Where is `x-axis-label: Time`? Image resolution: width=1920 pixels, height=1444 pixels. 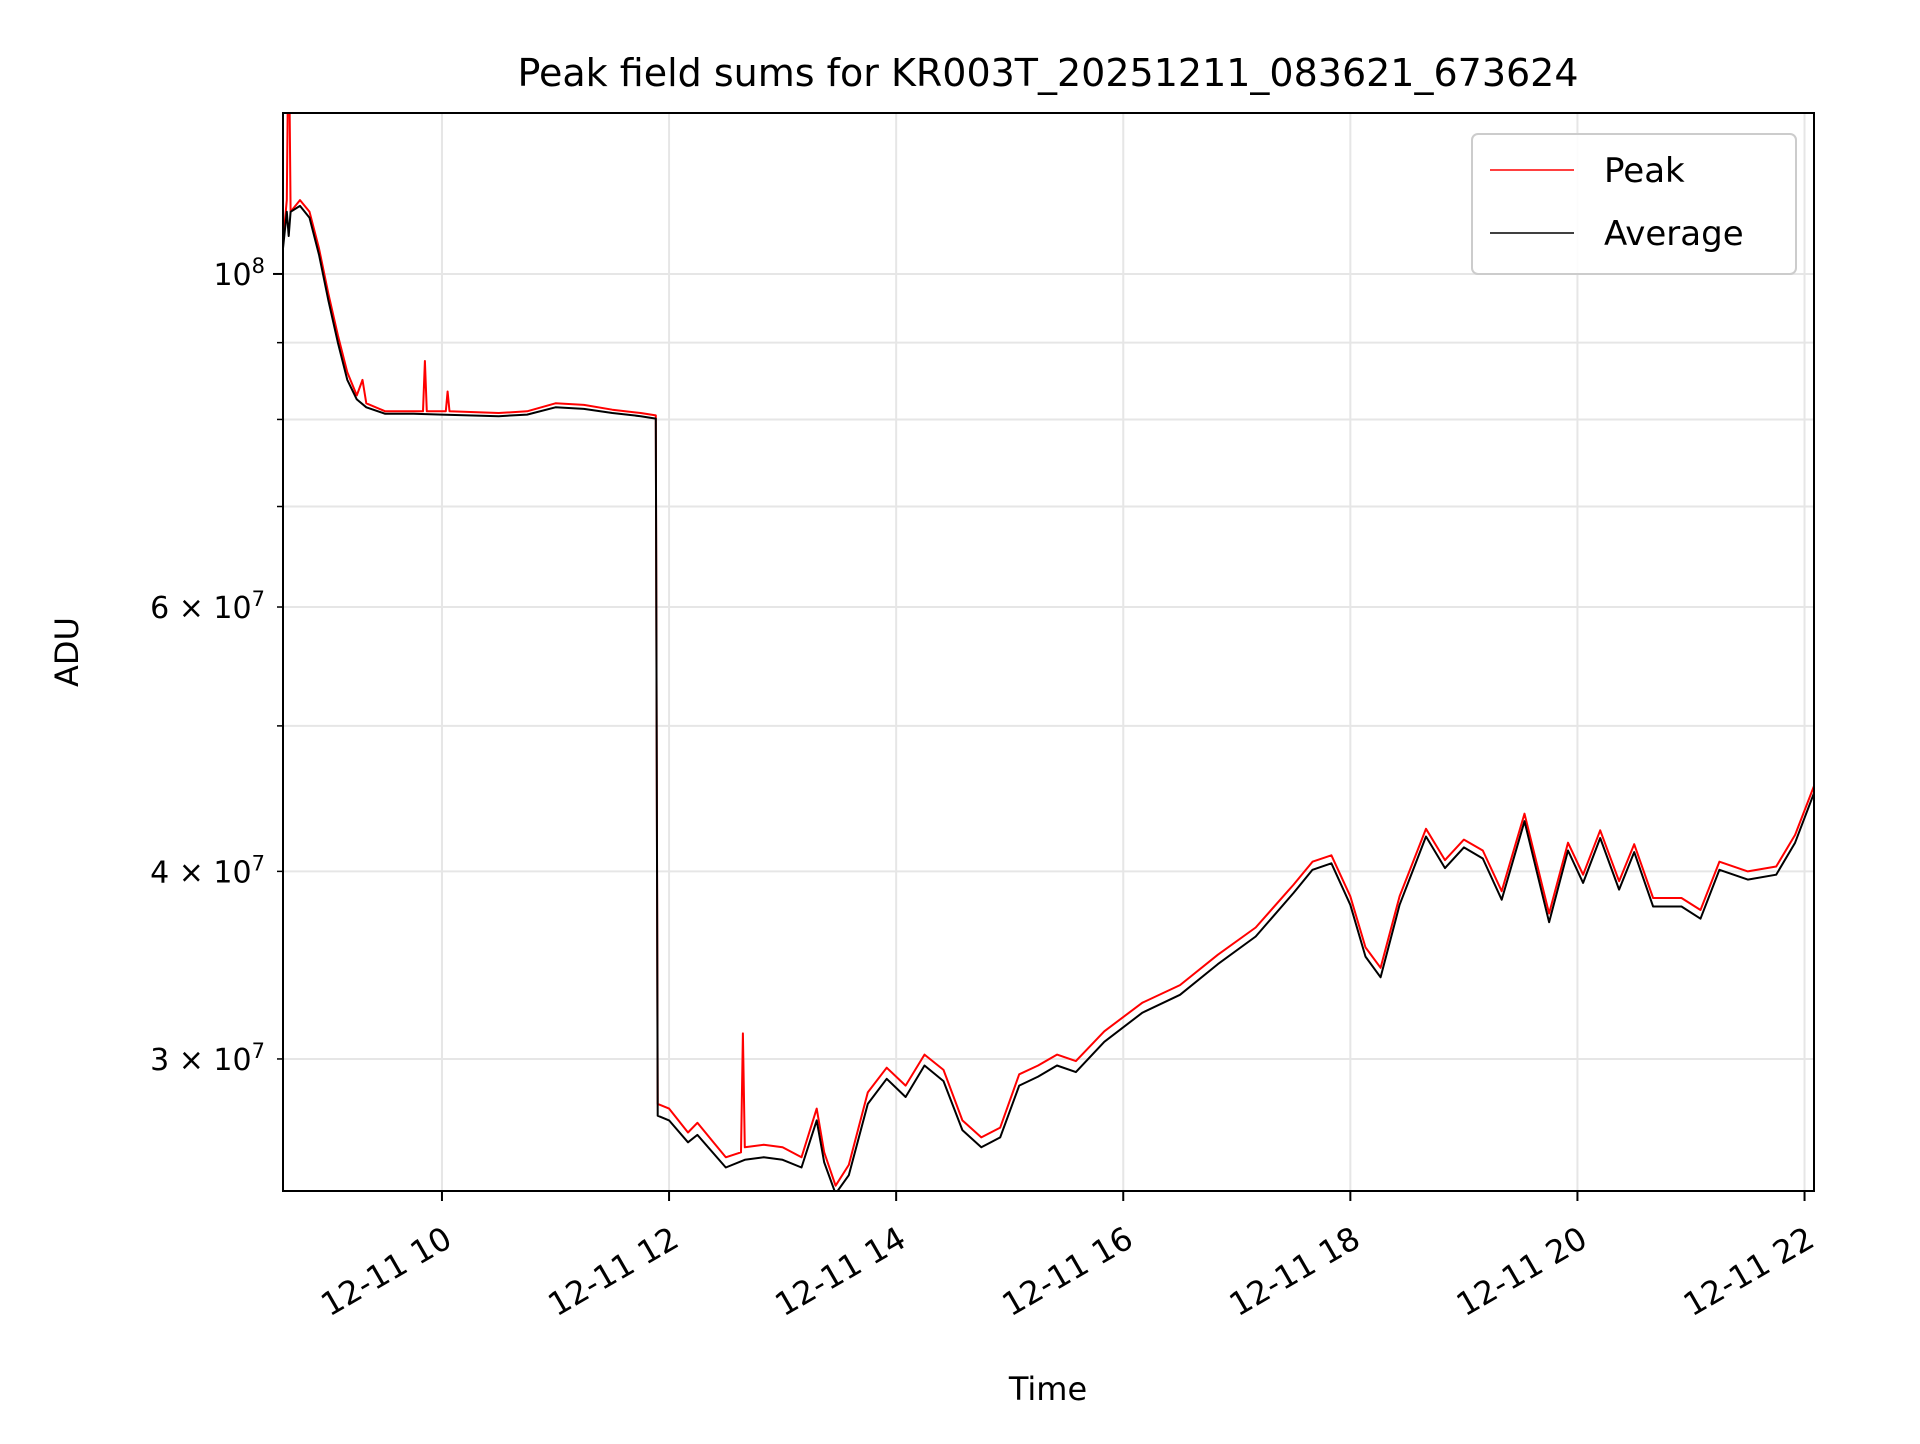 x-axis-label: Time is located at coordinates (1047, 1389).